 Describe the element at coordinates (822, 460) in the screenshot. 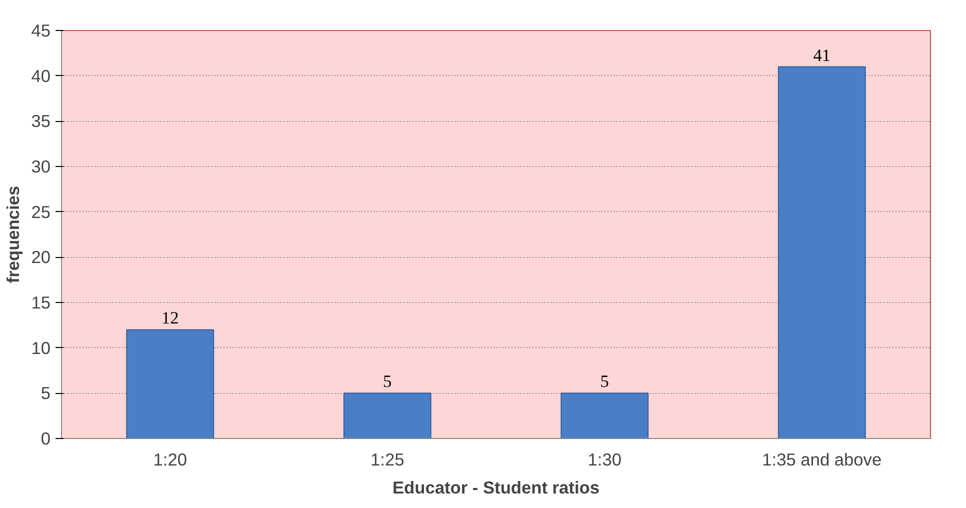

I see `x-tick-label: 1:35 and above` at that location.